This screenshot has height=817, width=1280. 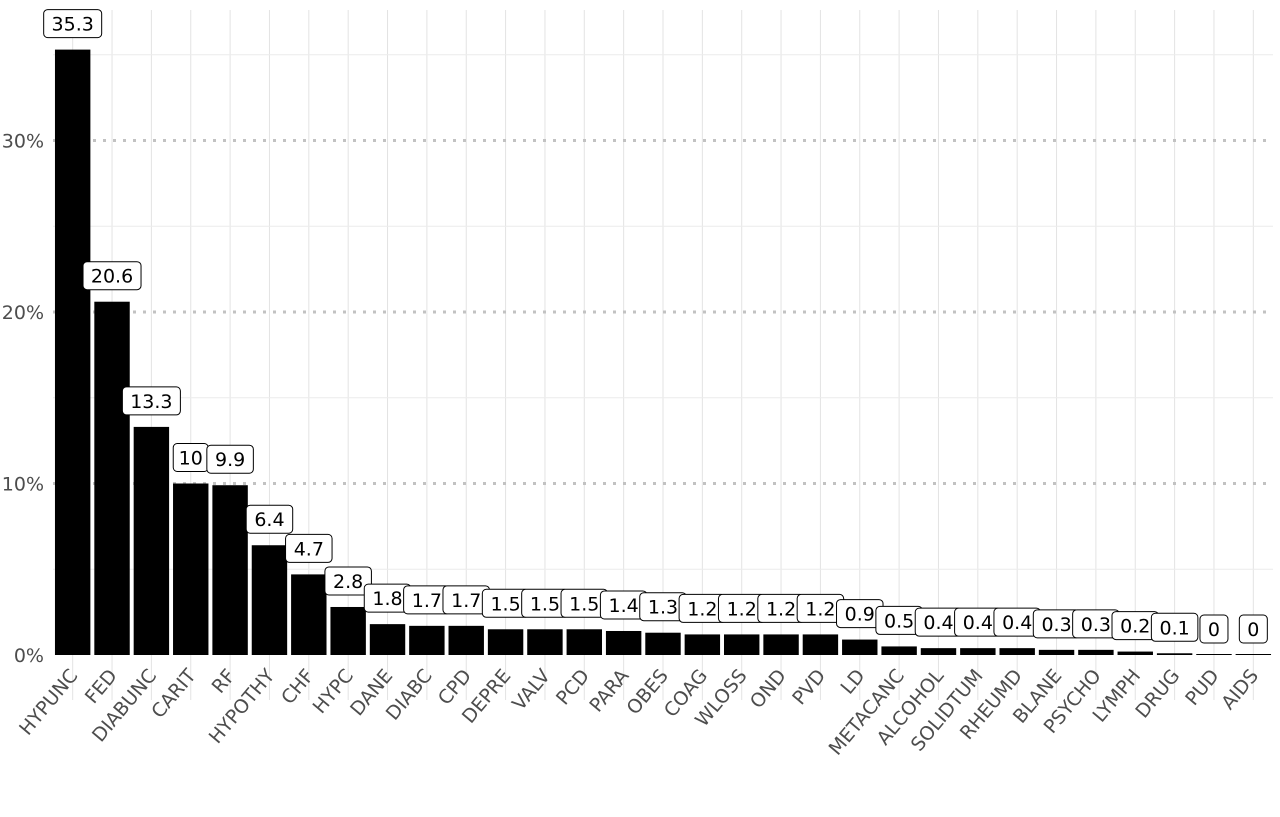 What do you see at coordinates (531, 690) in the screenshot?
I see `x-tick-label: VALV` at bounding box center [531, 690].